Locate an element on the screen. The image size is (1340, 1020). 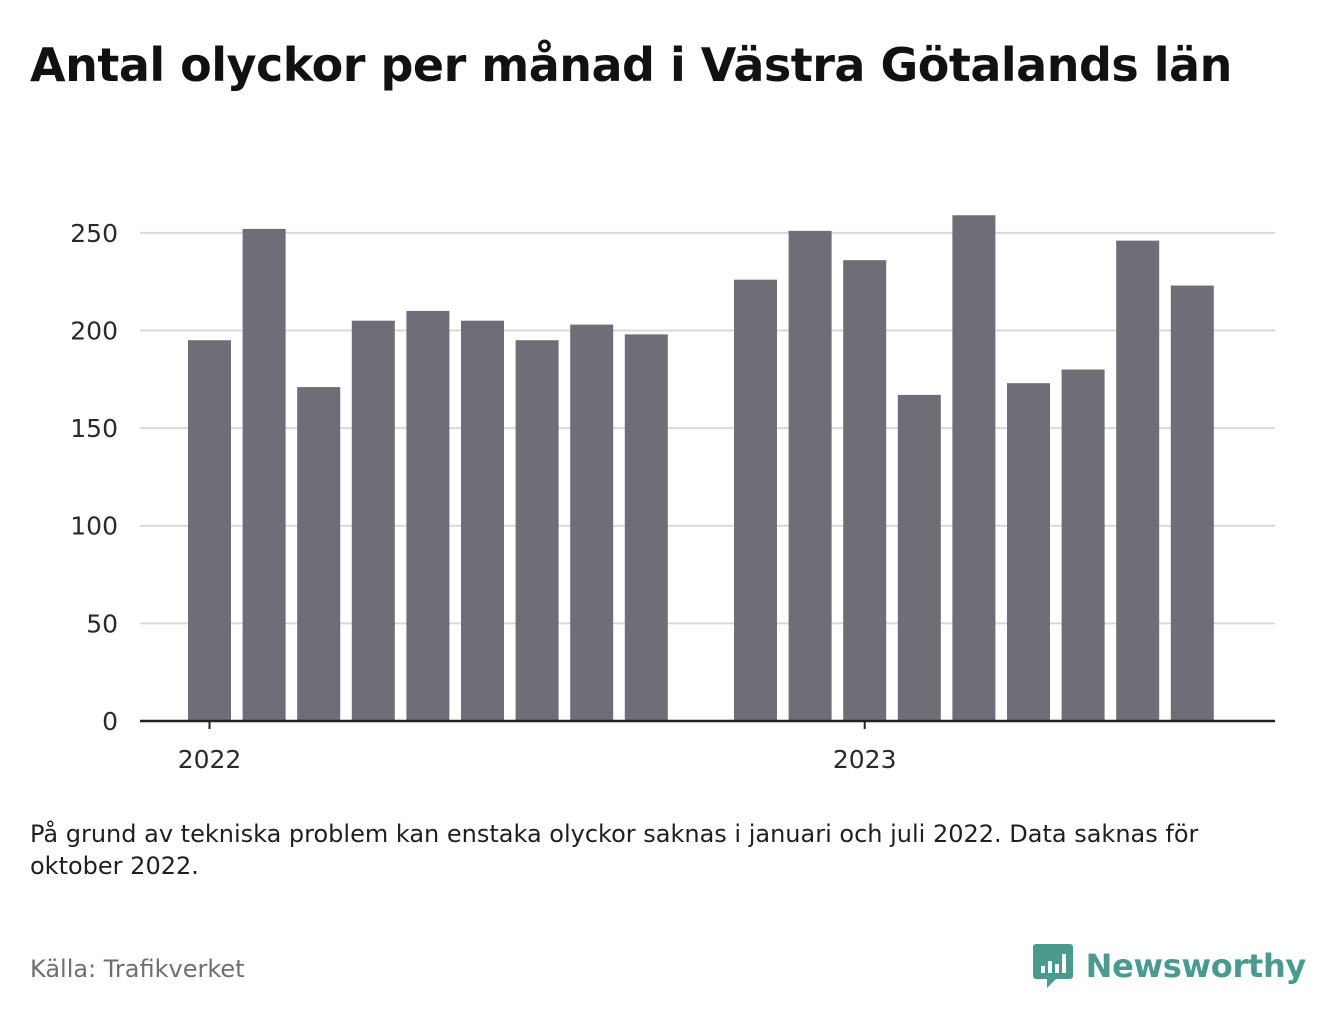
brand-name: Newsworthy is located at coordinates (1196, 966).